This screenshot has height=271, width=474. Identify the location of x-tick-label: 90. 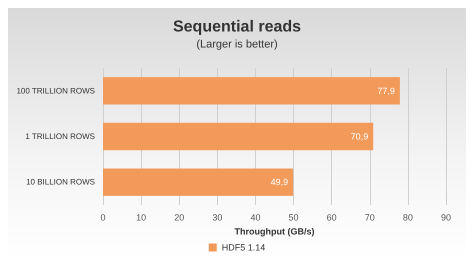
(446, 217).